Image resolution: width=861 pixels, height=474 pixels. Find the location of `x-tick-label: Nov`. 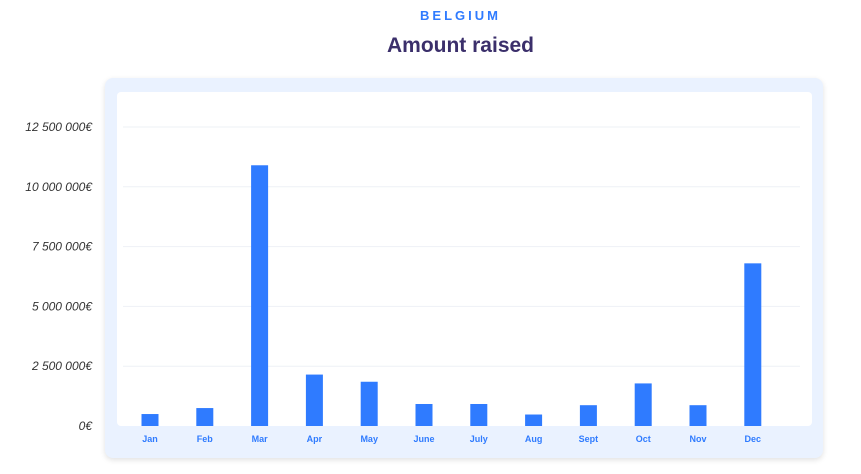

x-tick-label: Nov is located at coordinates (697, 439).